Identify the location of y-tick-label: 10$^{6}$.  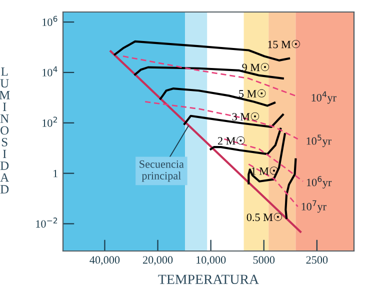
(50, 21).